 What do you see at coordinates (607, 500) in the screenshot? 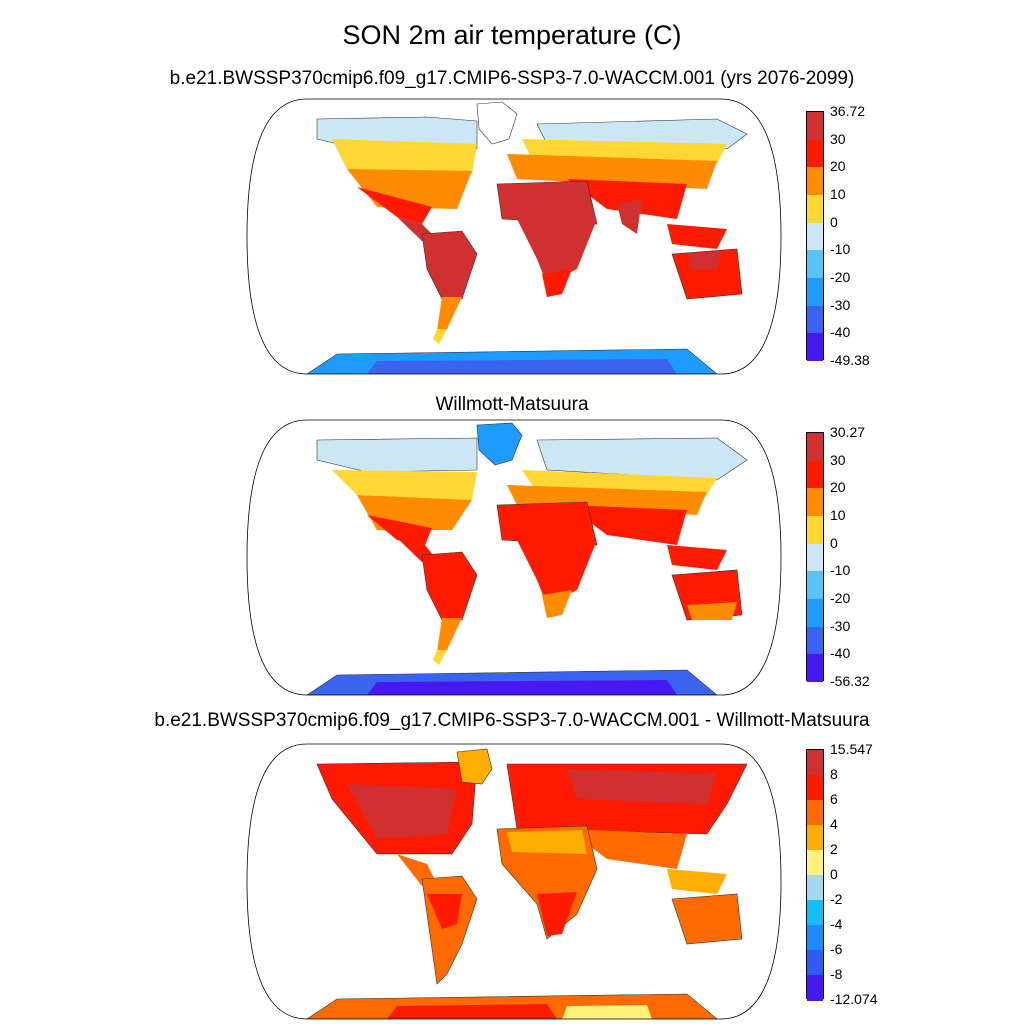
I see `eurasia-midlat` at bounding box center [607, 500].